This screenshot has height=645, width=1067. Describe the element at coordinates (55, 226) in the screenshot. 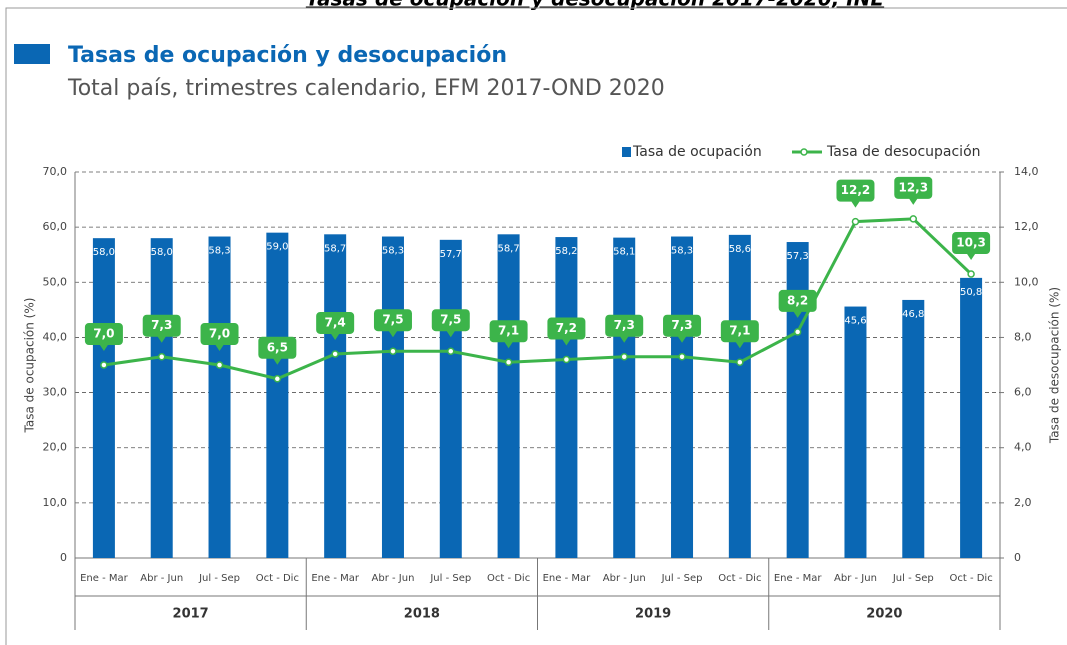

I see `y-tick-label: 60,0` at that location.